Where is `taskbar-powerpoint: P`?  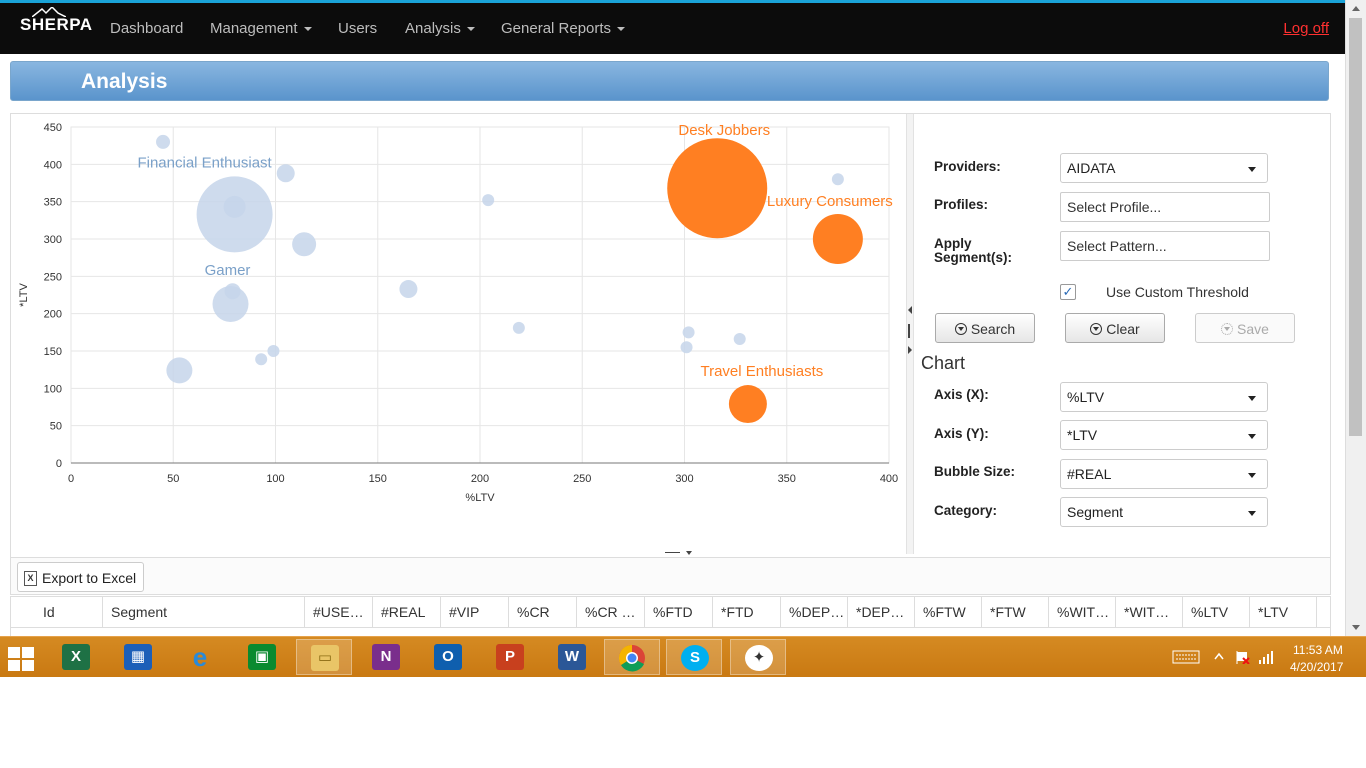
taskbar-powerpoint: P is located at coordinates (510, 657).